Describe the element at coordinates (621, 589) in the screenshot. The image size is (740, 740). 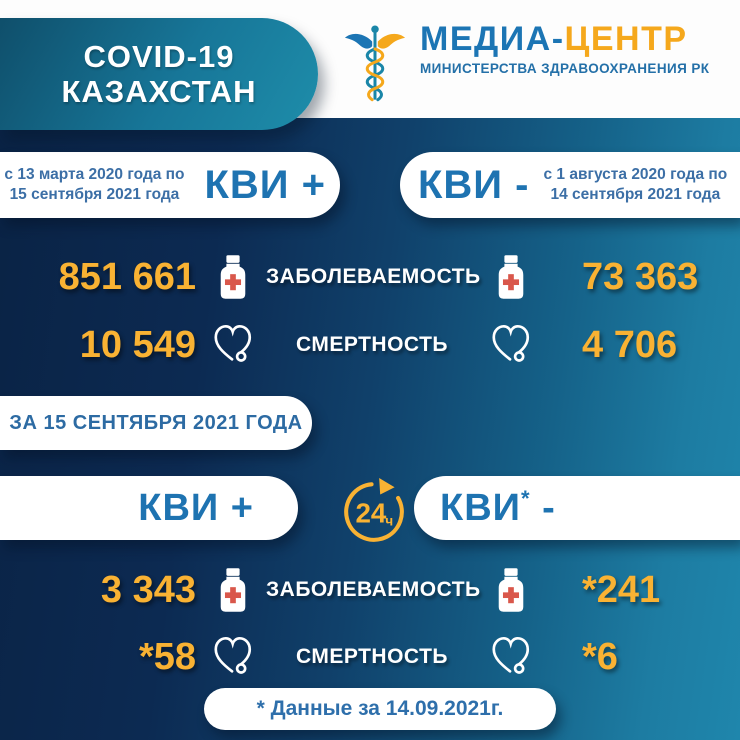
I see `daily-morbidity-kvi-minus-value: *241` at that location.